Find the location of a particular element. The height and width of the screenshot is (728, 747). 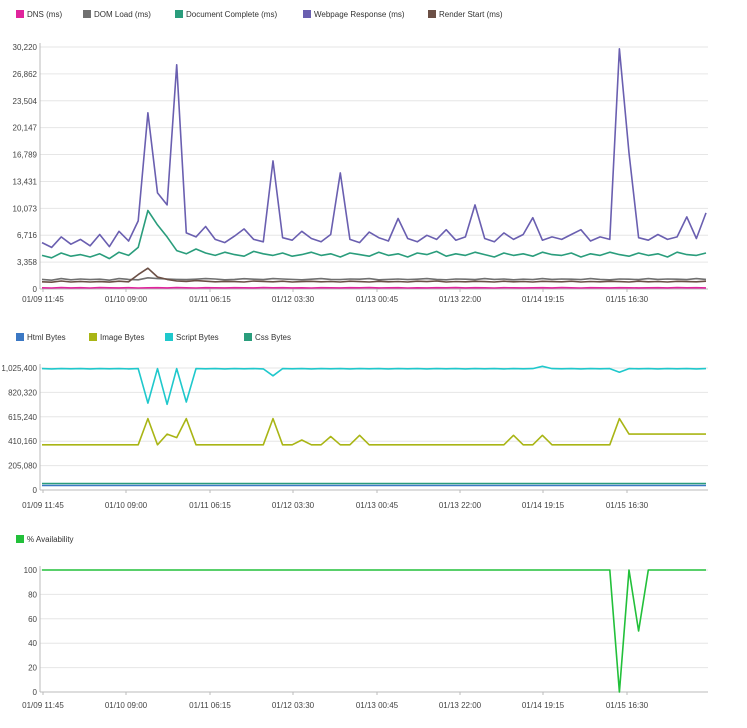

legend-label: Image Bytes is located at coordinates (122, 337).